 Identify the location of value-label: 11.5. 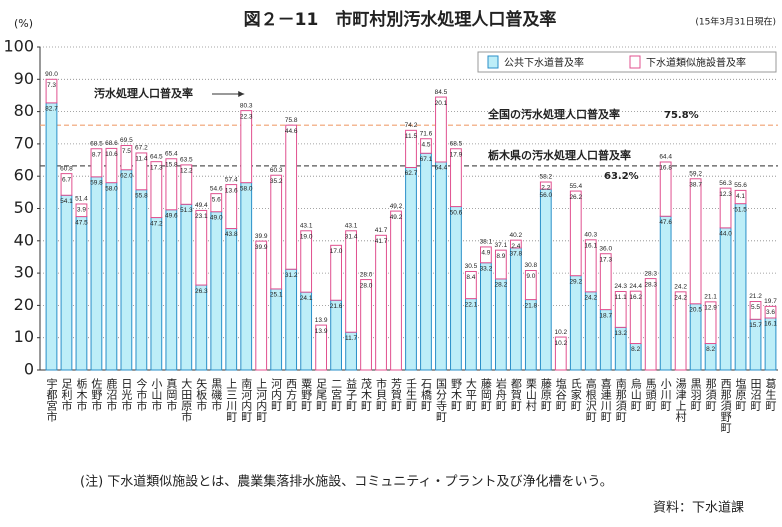
(411, 136).